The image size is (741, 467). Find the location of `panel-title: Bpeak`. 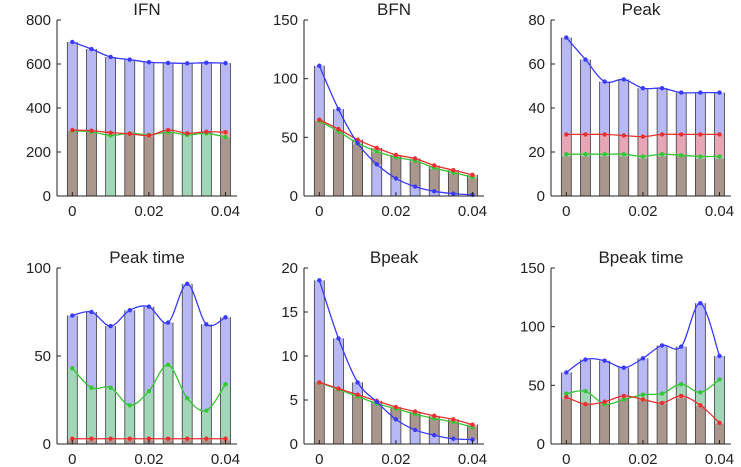

panel-title: Bpeak is located at coordinates (394, 257).